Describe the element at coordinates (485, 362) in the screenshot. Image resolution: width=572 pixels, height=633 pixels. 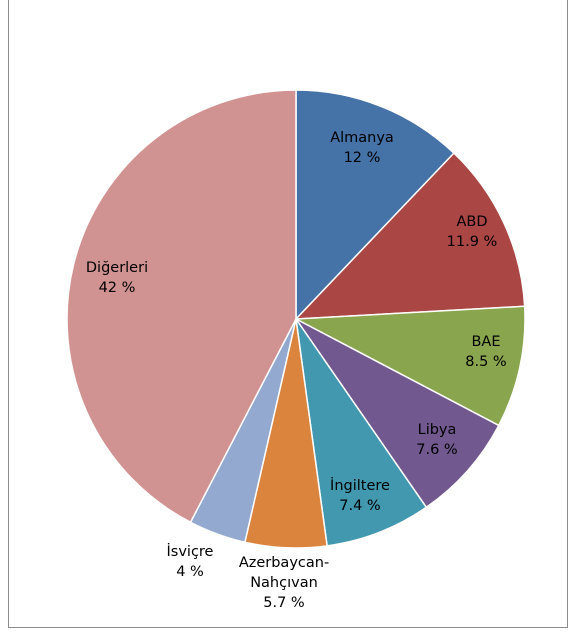
I see `slice-value: 8.5 %` at that location.